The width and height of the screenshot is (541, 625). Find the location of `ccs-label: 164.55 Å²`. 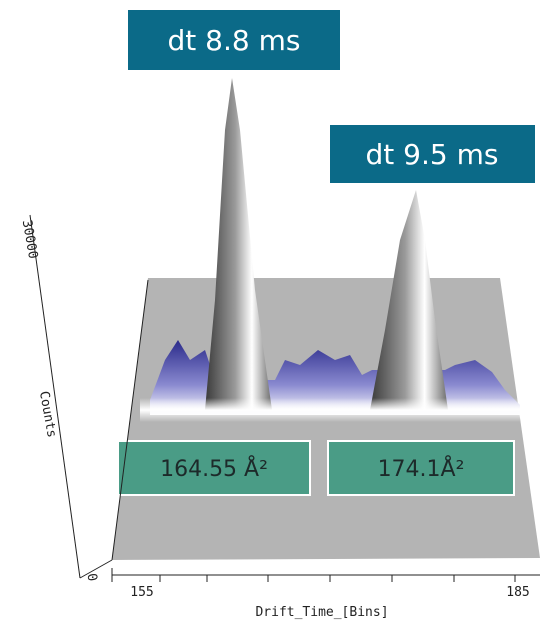

ccs-label: 164.55 Å² is located at coordinates (214, 468).